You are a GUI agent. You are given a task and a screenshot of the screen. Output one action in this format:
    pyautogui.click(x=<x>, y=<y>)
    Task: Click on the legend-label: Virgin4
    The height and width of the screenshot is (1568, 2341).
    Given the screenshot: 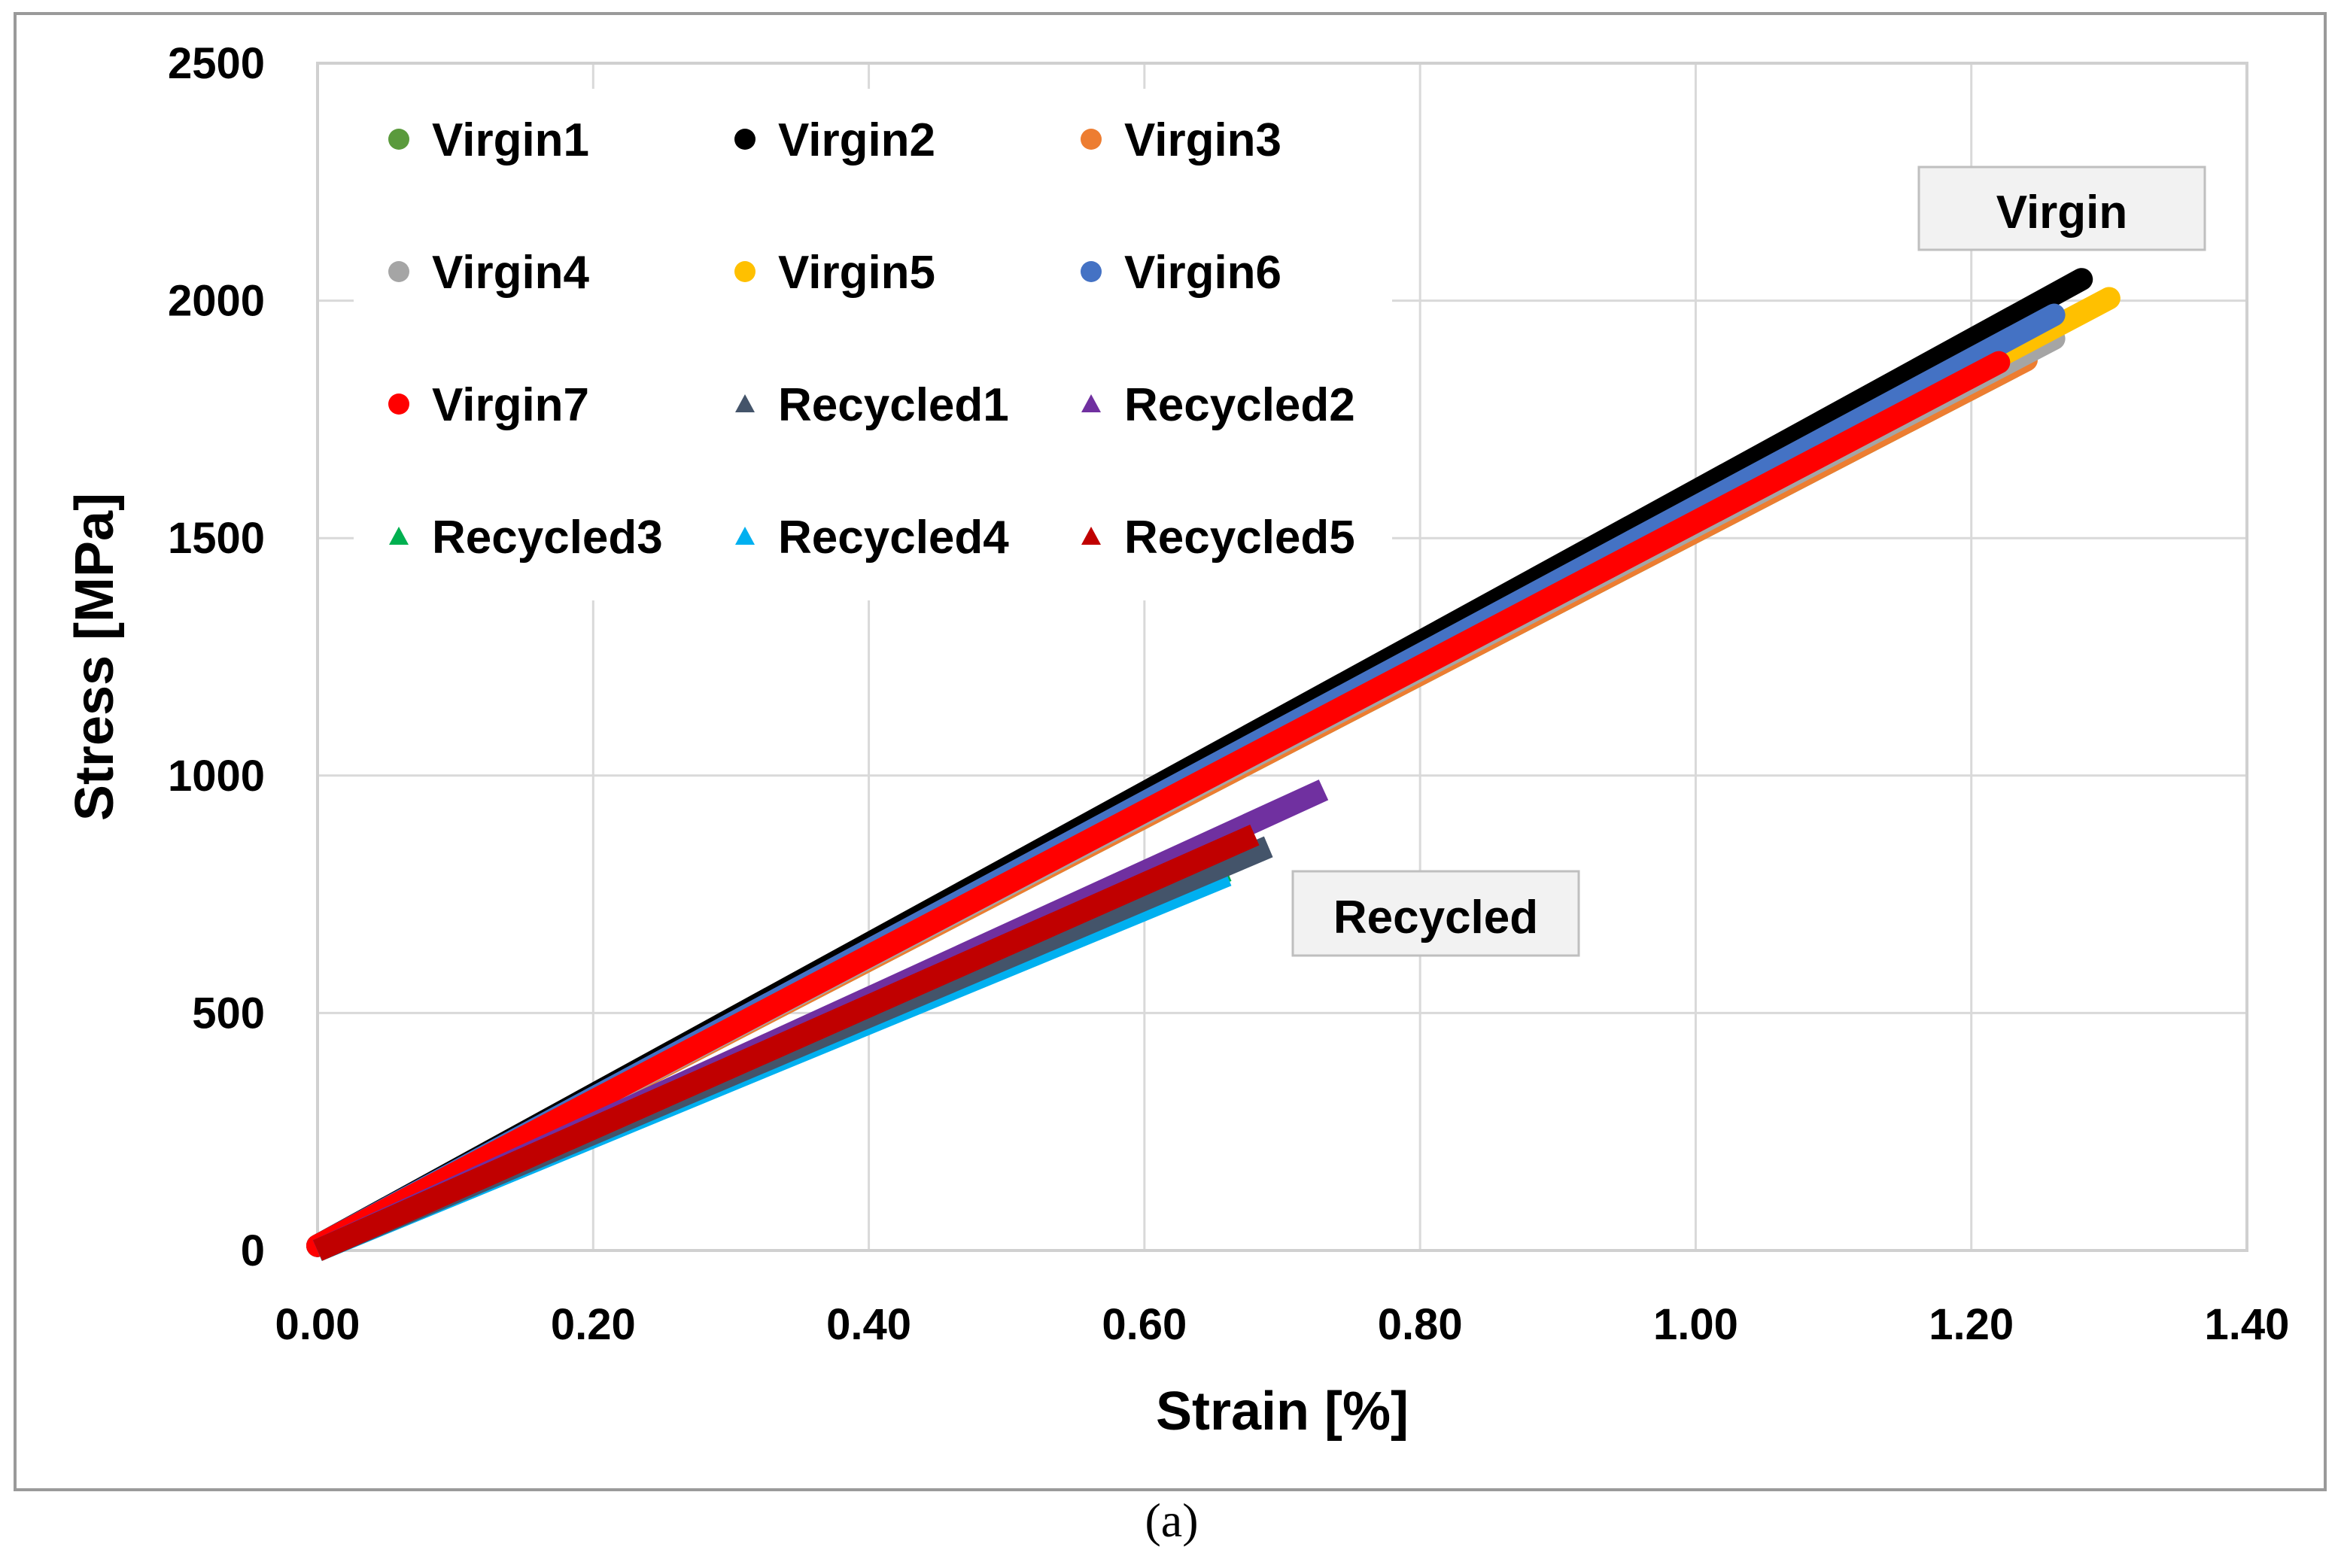 What is the action you would take?
    pyautogui.click(x=511, y=273)
    